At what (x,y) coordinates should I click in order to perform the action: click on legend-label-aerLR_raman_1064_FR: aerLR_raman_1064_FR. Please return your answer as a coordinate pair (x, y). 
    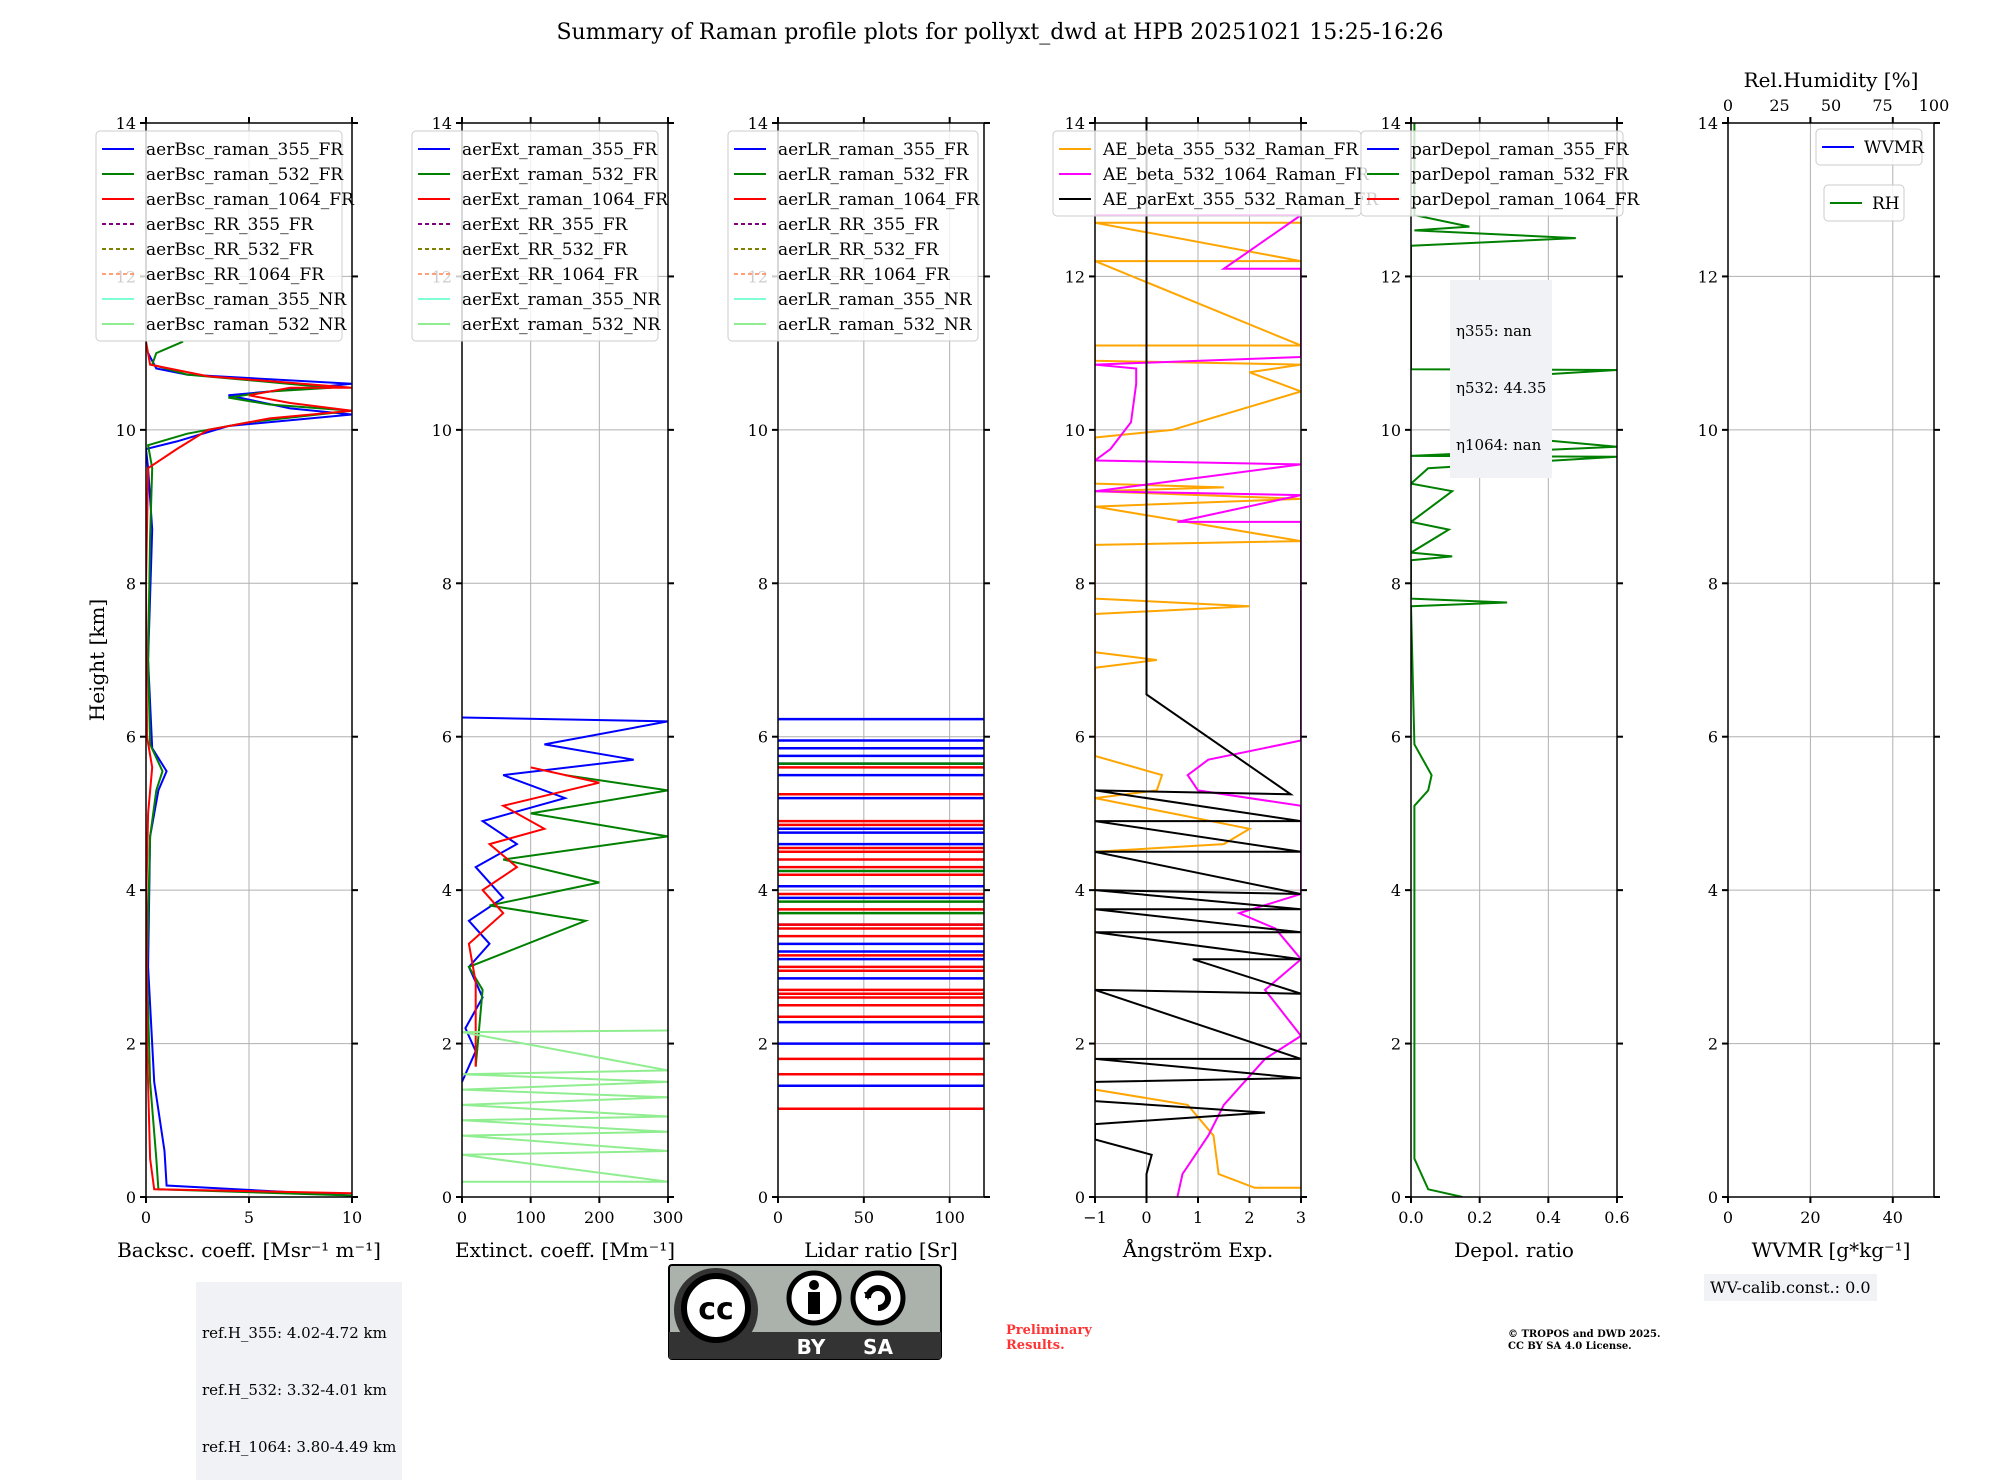
    Looking at the image, I should click on (879, 200).